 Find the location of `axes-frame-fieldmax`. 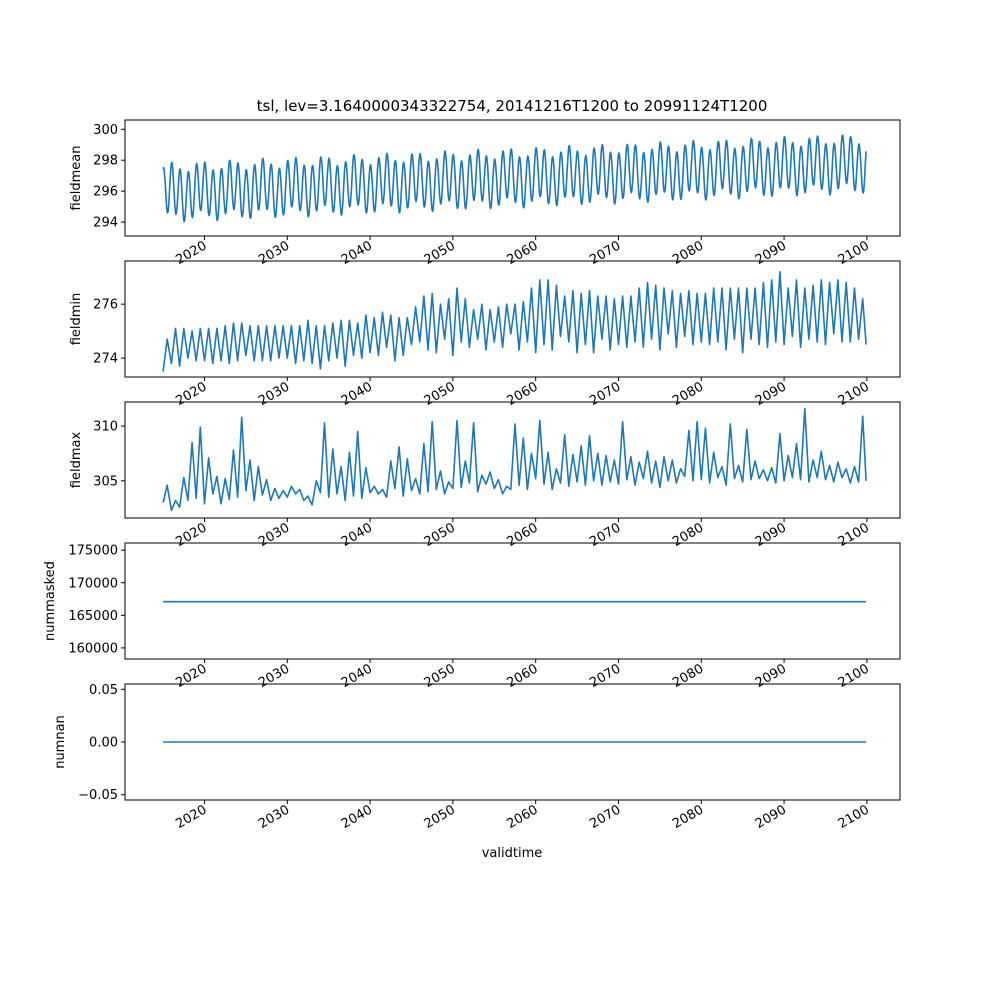

axes-frame-fieldmax is located at coordinates (512, 460).